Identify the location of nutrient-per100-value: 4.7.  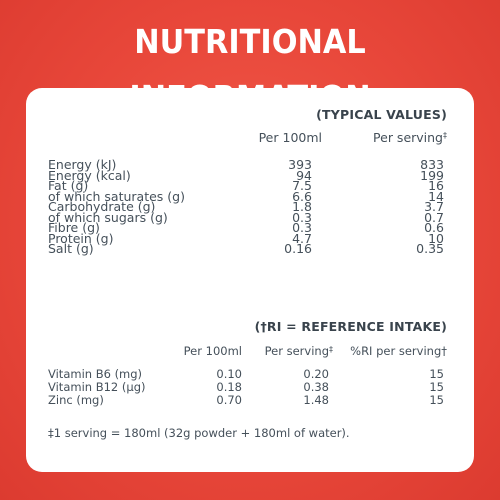
(302, 238).